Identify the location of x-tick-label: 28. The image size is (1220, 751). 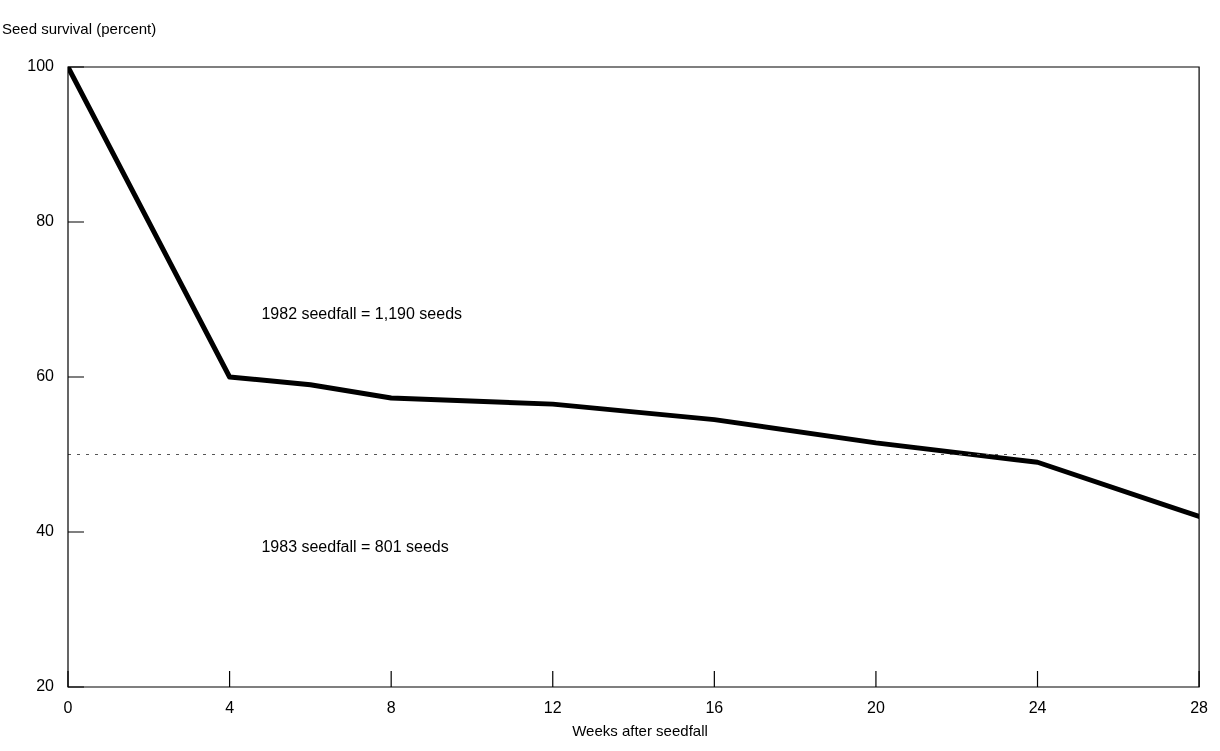
(1199, 708).